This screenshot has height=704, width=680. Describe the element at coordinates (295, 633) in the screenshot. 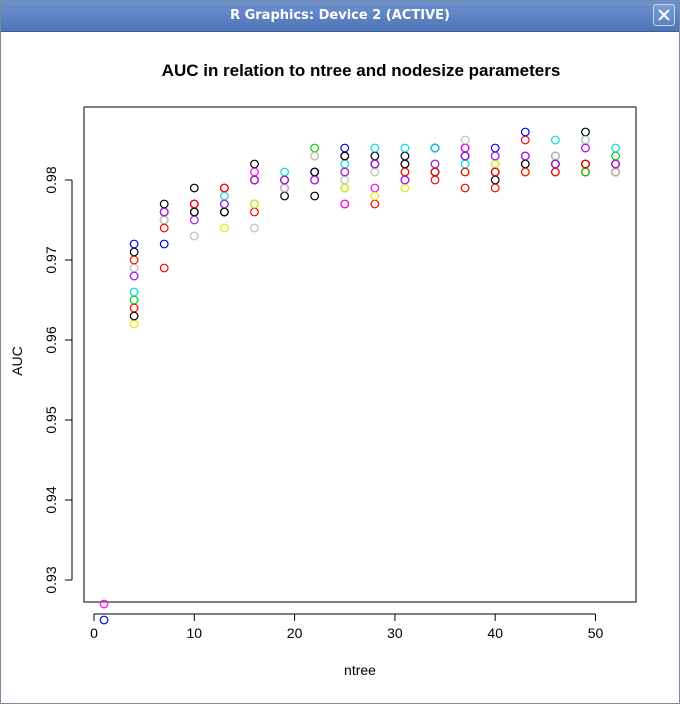

I see `x-tick-label: 20` at that location.